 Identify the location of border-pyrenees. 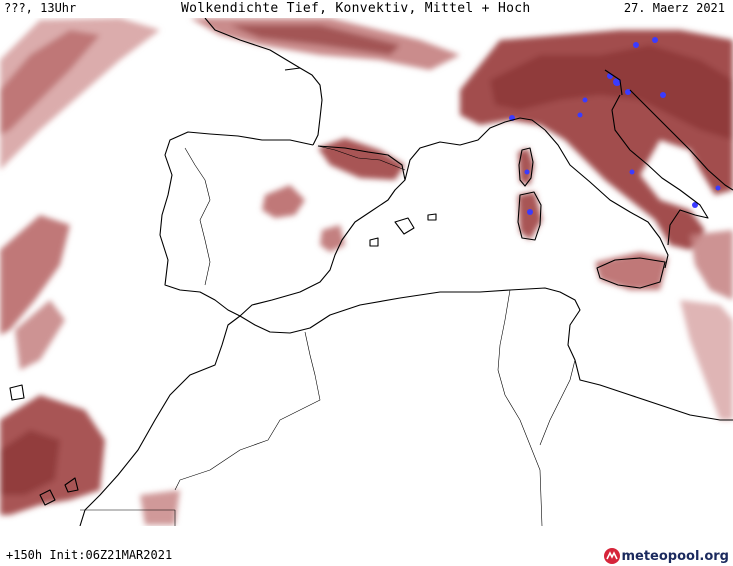
(361, 158).